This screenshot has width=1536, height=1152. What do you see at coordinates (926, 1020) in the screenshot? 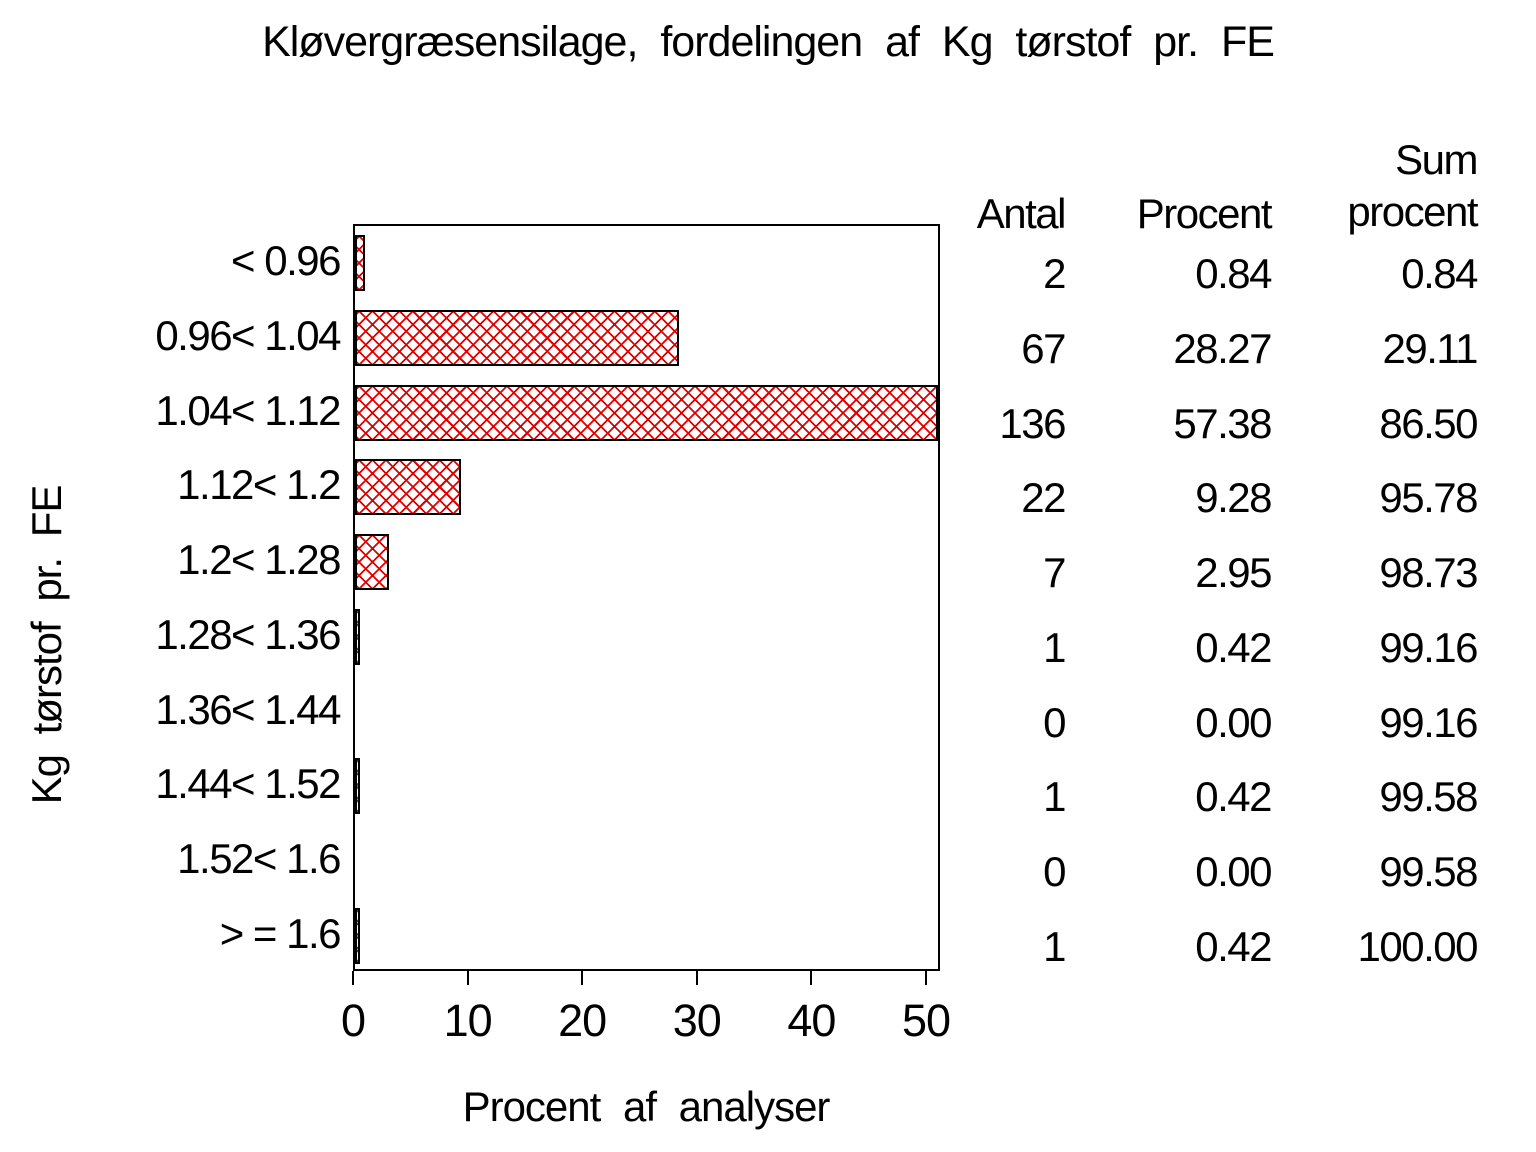
I see `tick-label: 50` at bounding box center [926, 1020].